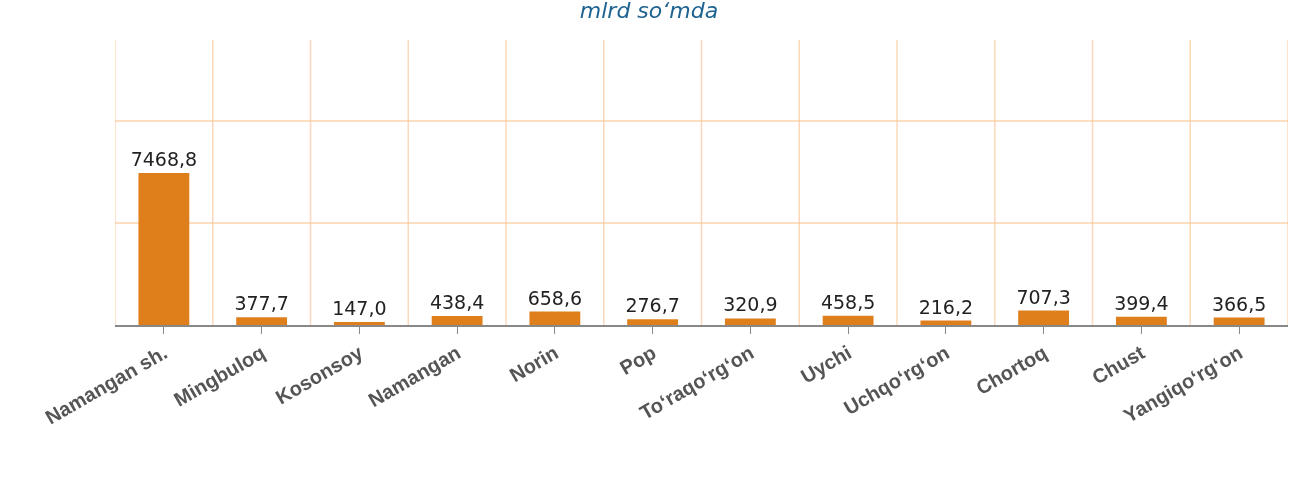 This screenshot has height=490, width=1298. I want to click on data-label: 399,4, so click(1141, 302).